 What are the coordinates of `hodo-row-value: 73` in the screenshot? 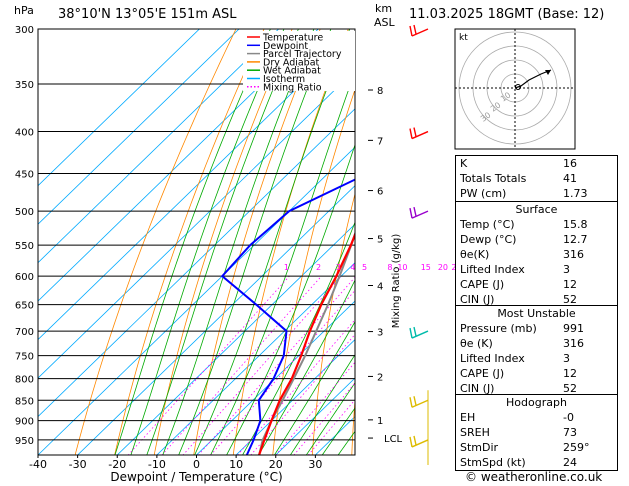 It's located at (570, 432).